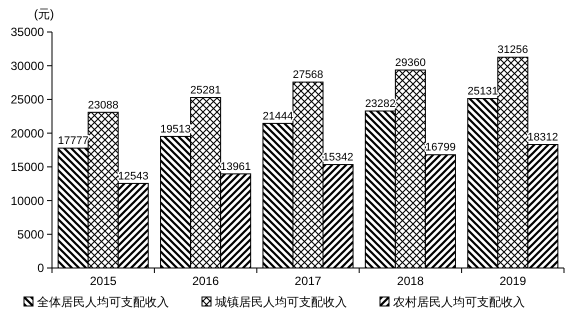 This screenshot has height=320, width=582. I want to click on legend-label: 城镇居民人均可支配收入, so click(280, 302).